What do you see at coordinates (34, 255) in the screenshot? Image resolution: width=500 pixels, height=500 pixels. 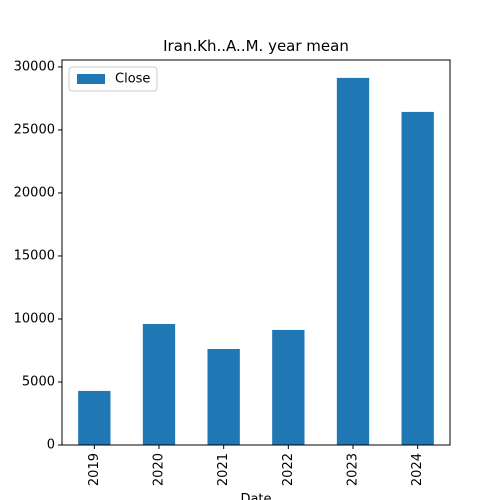 I see `y-tick-label: 15000` at bounding box center [34, 255].